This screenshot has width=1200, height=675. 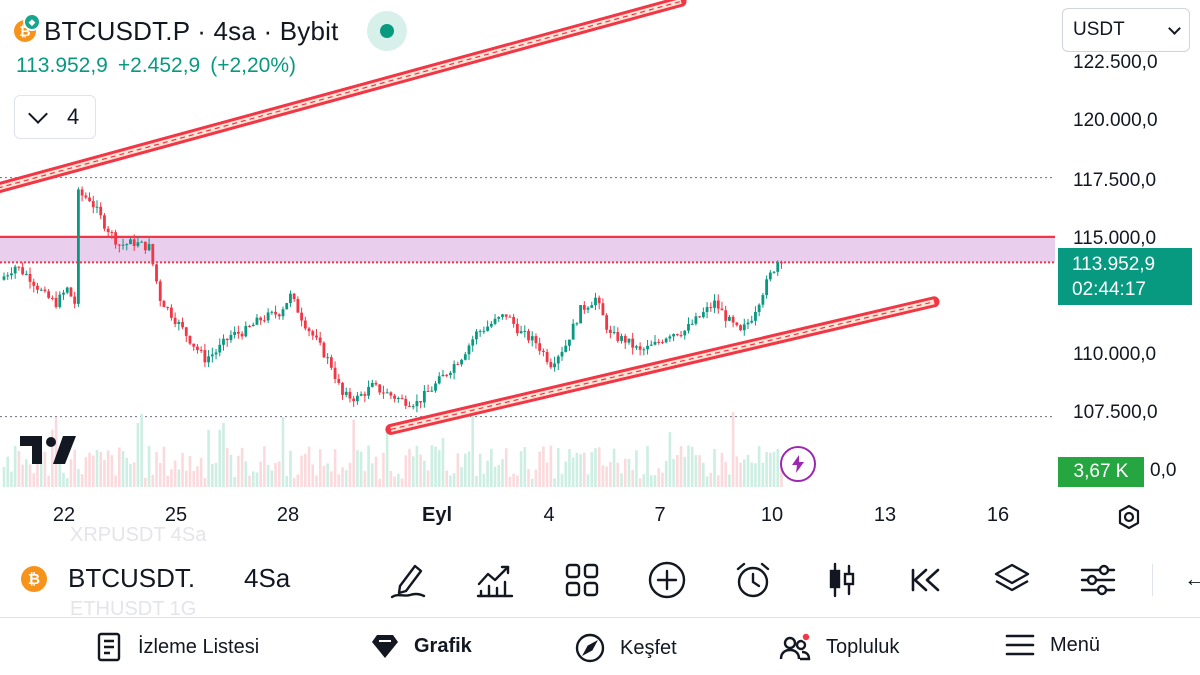 What do you see at coordinates (1129, 517) in the screenshot?
I see `settings-gear-icon` at bounding box center [1129, 517].